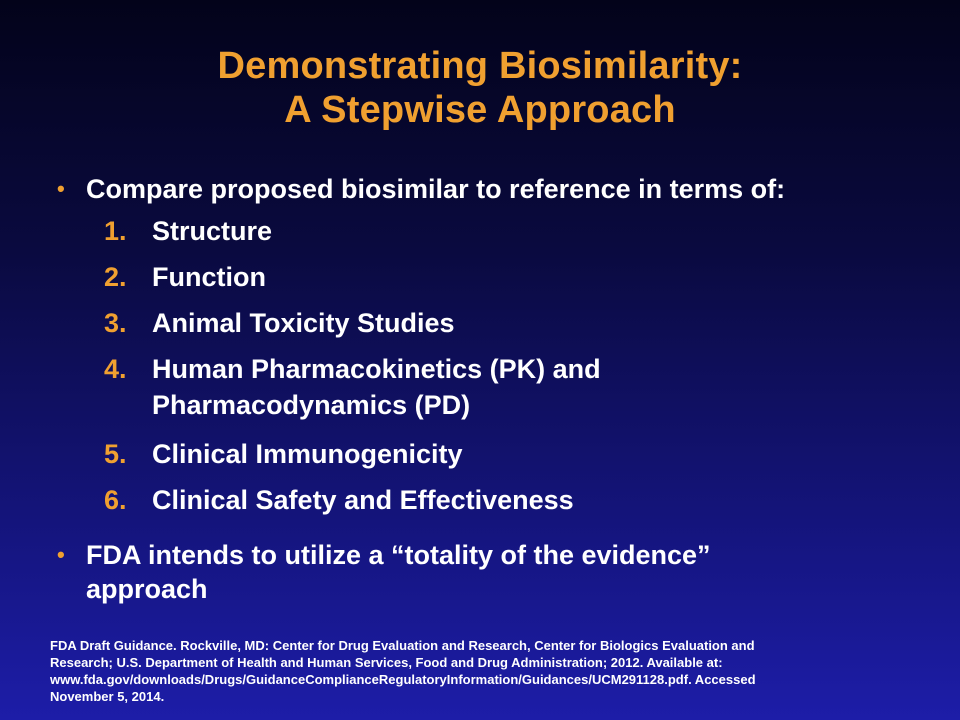 The width and height of the screenshot is (960, 720). What do you see at coordinates (115, 323) in the screenshot?
I see `item-number: 3.` at bounding box center [115, 323].